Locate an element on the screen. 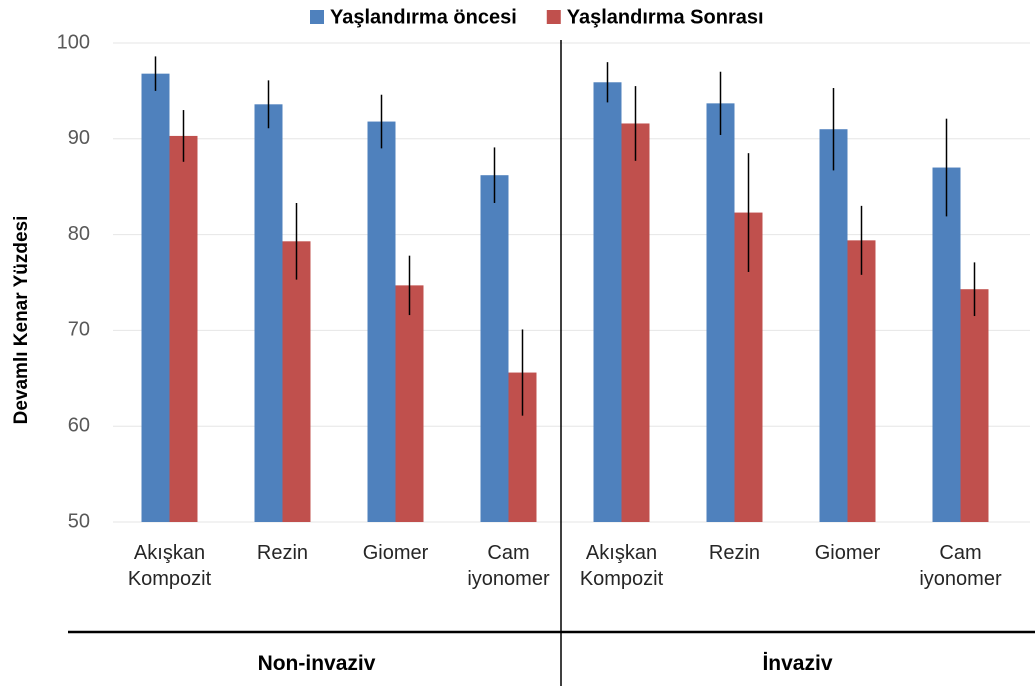  y-axis-title: Devamlı Kenar Yüzdesi is located at coordinates (21, 320).